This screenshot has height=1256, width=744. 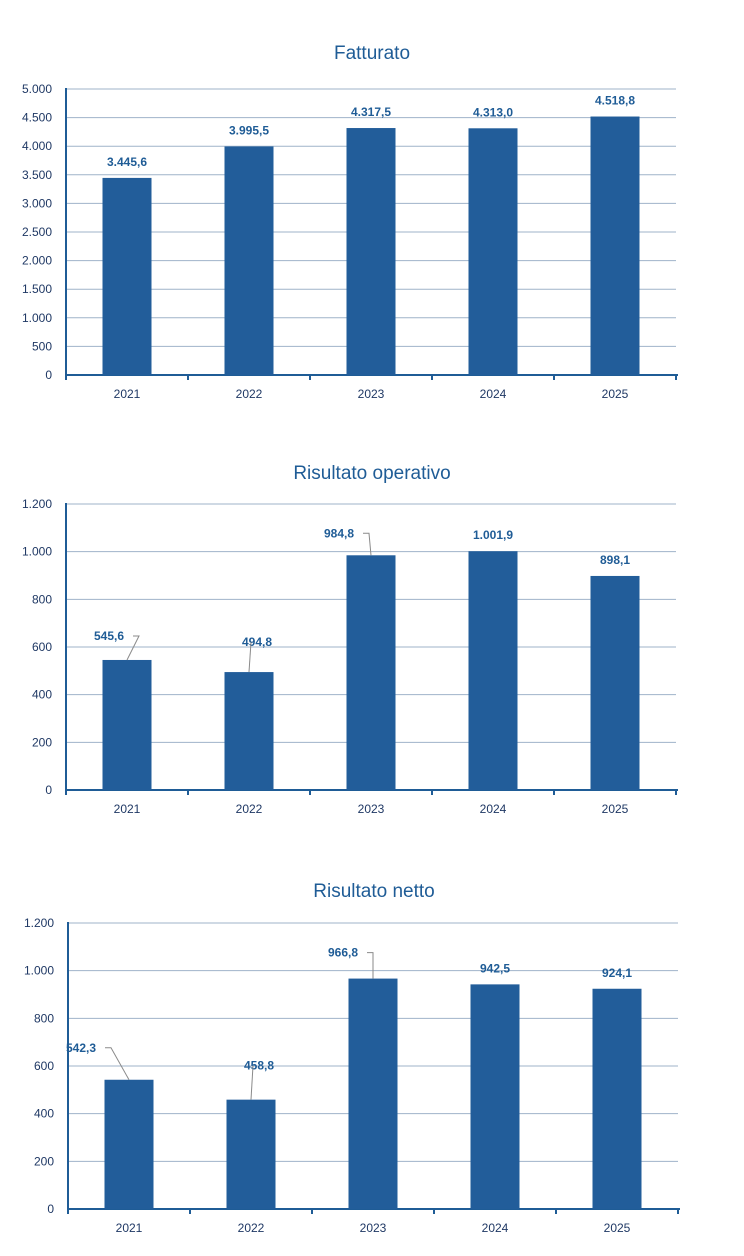 What do you see at coordinates (493, 112) in the screenshot?
I see `data-label: 4.313,0` at bounding box center [493, 112].